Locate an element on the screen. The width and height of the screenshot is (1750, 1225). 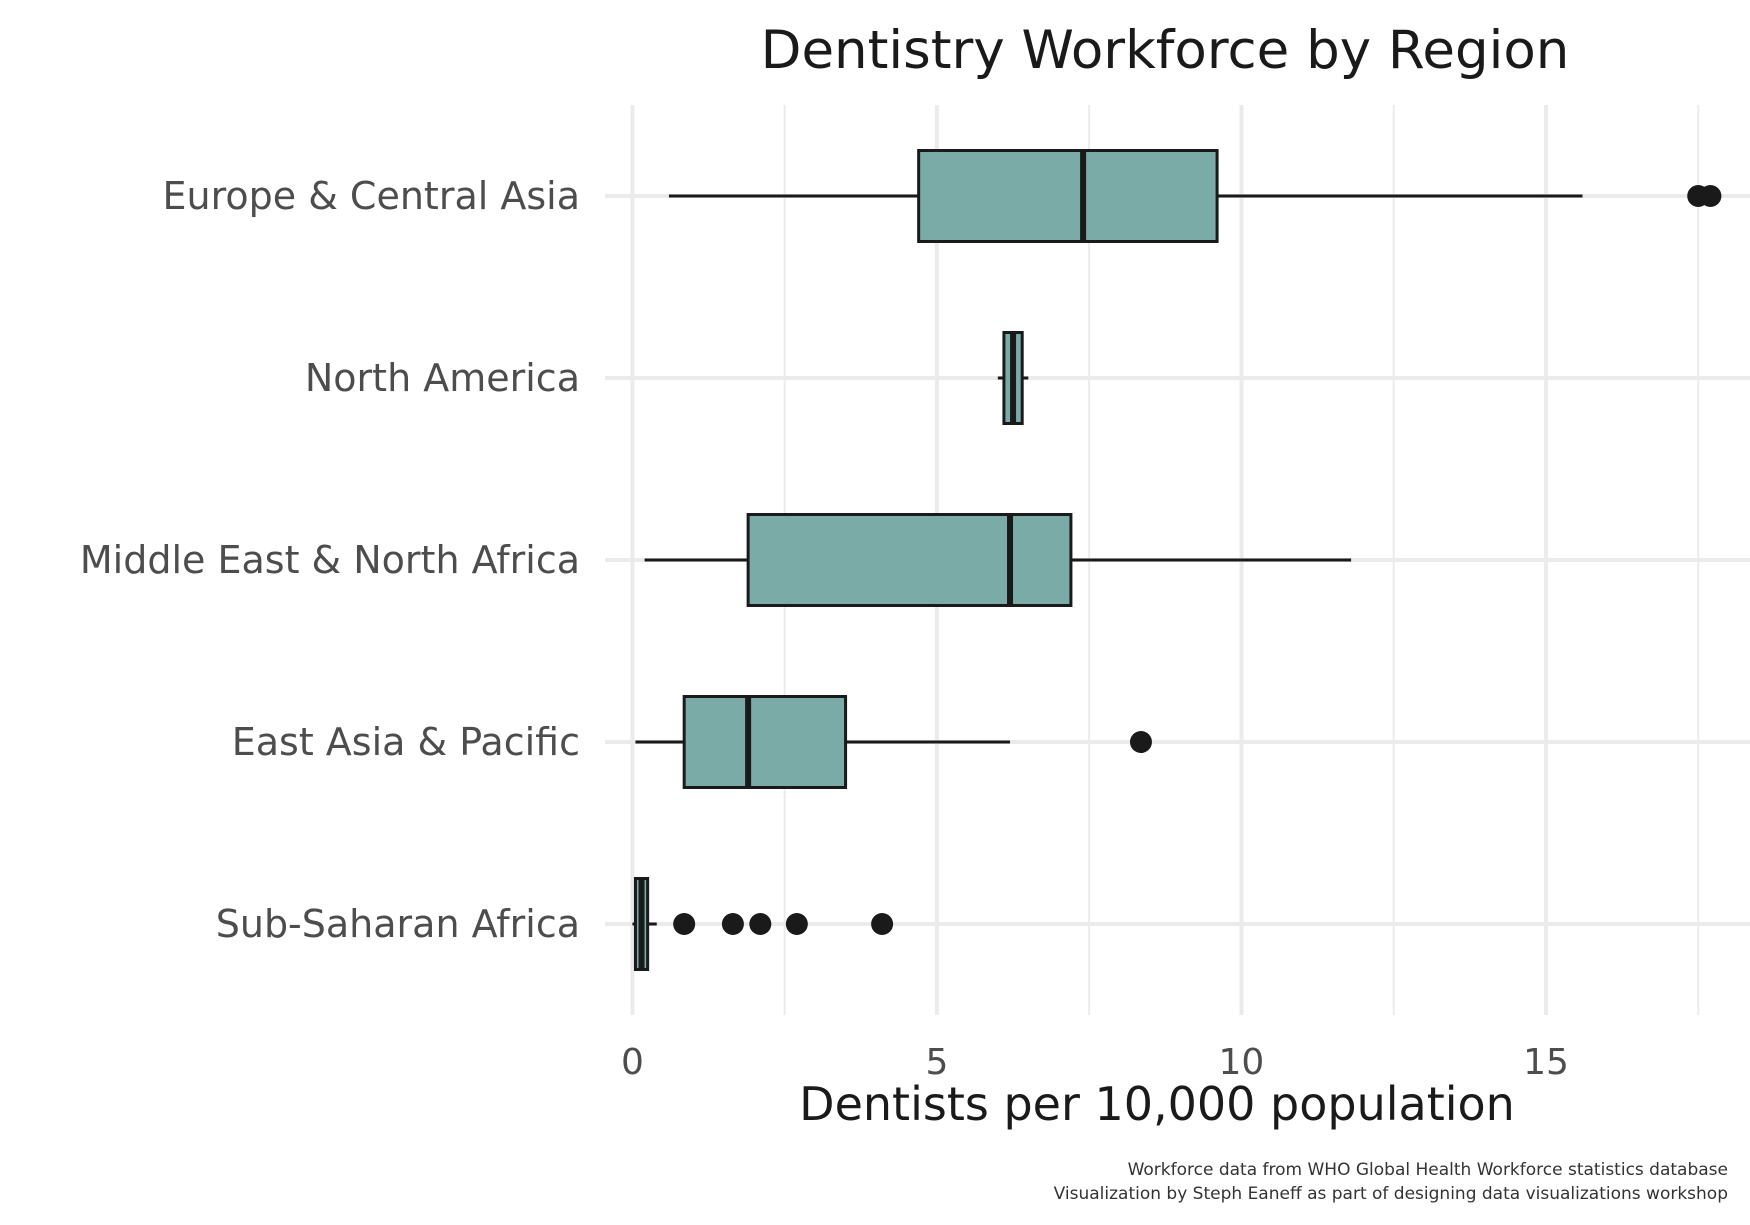
x-axis-title: Dentists per 10,000 population is located at coordinates (1157, 1104).